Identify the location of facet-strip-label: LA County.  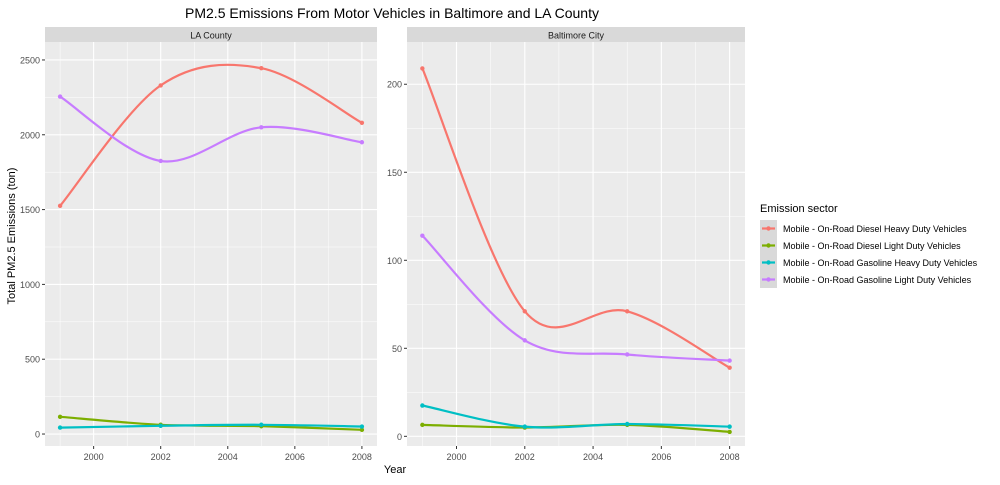
(211, 36).